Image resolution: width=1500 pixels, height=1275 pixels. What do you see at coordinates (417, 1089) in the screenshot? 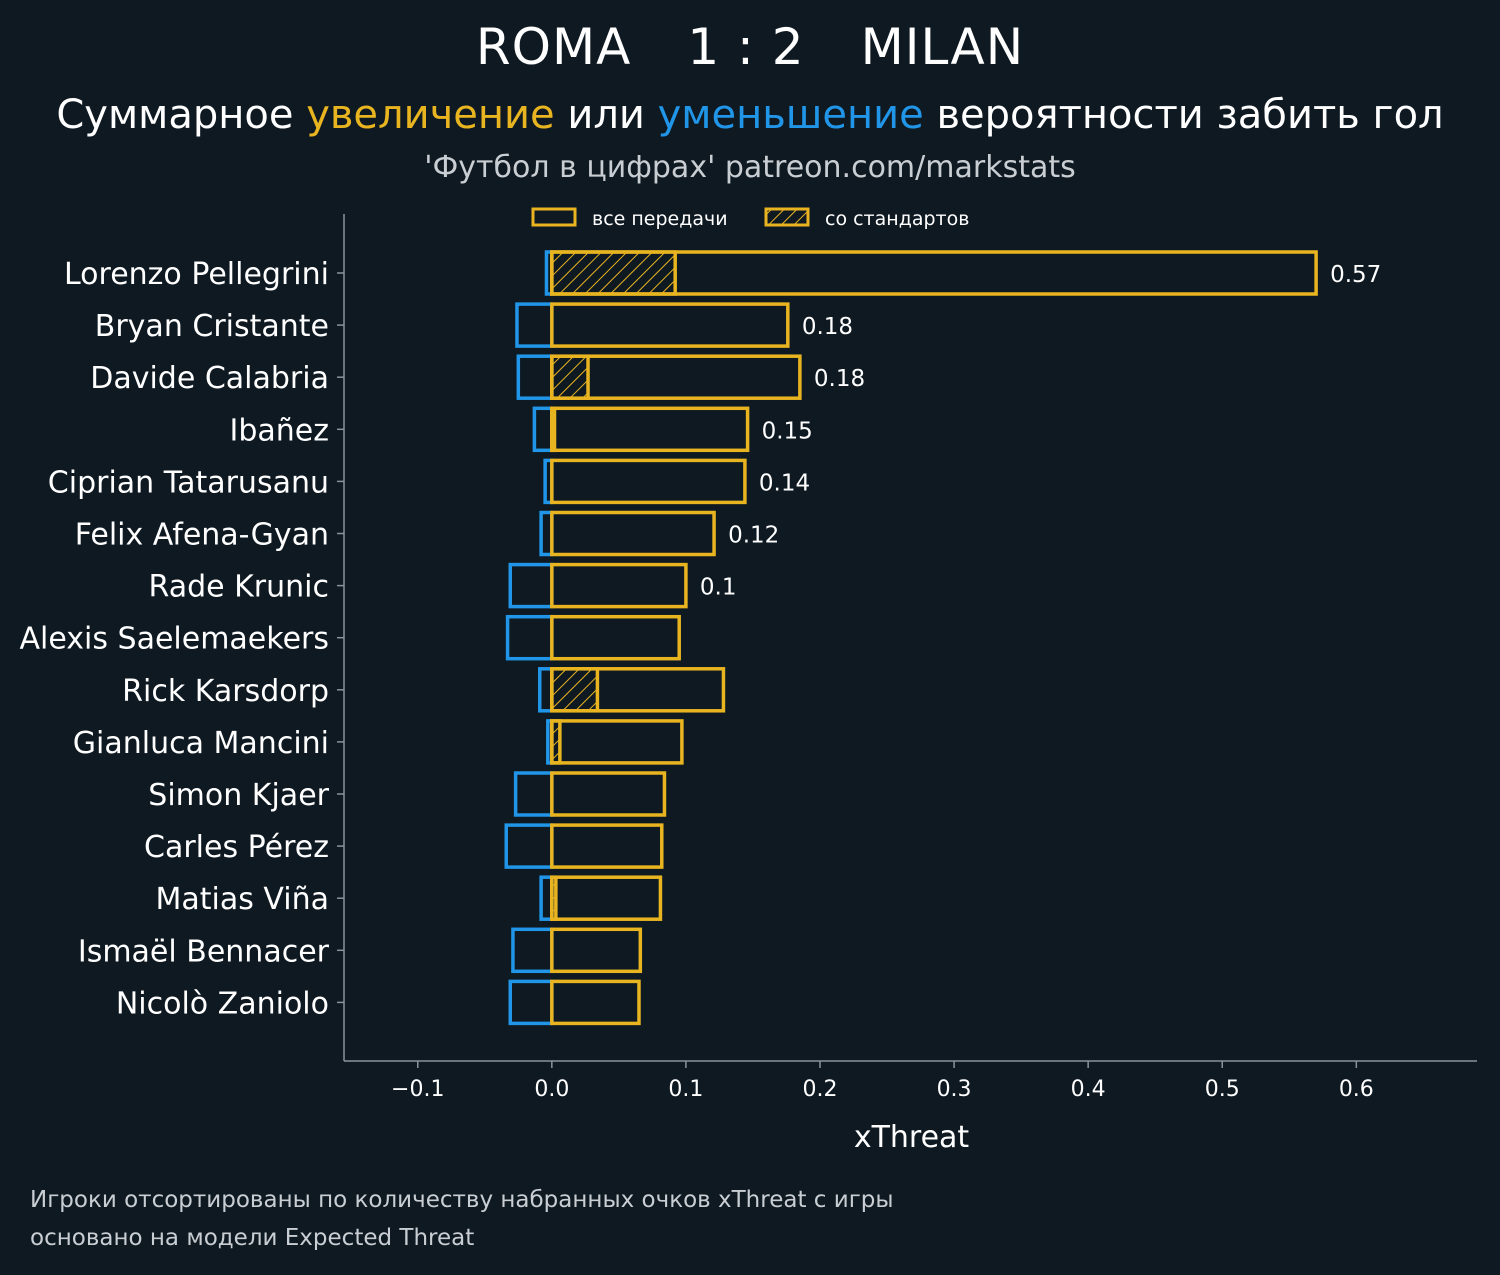
I see `x-tick-label: −0.1` at bounding box center [417, 1089].